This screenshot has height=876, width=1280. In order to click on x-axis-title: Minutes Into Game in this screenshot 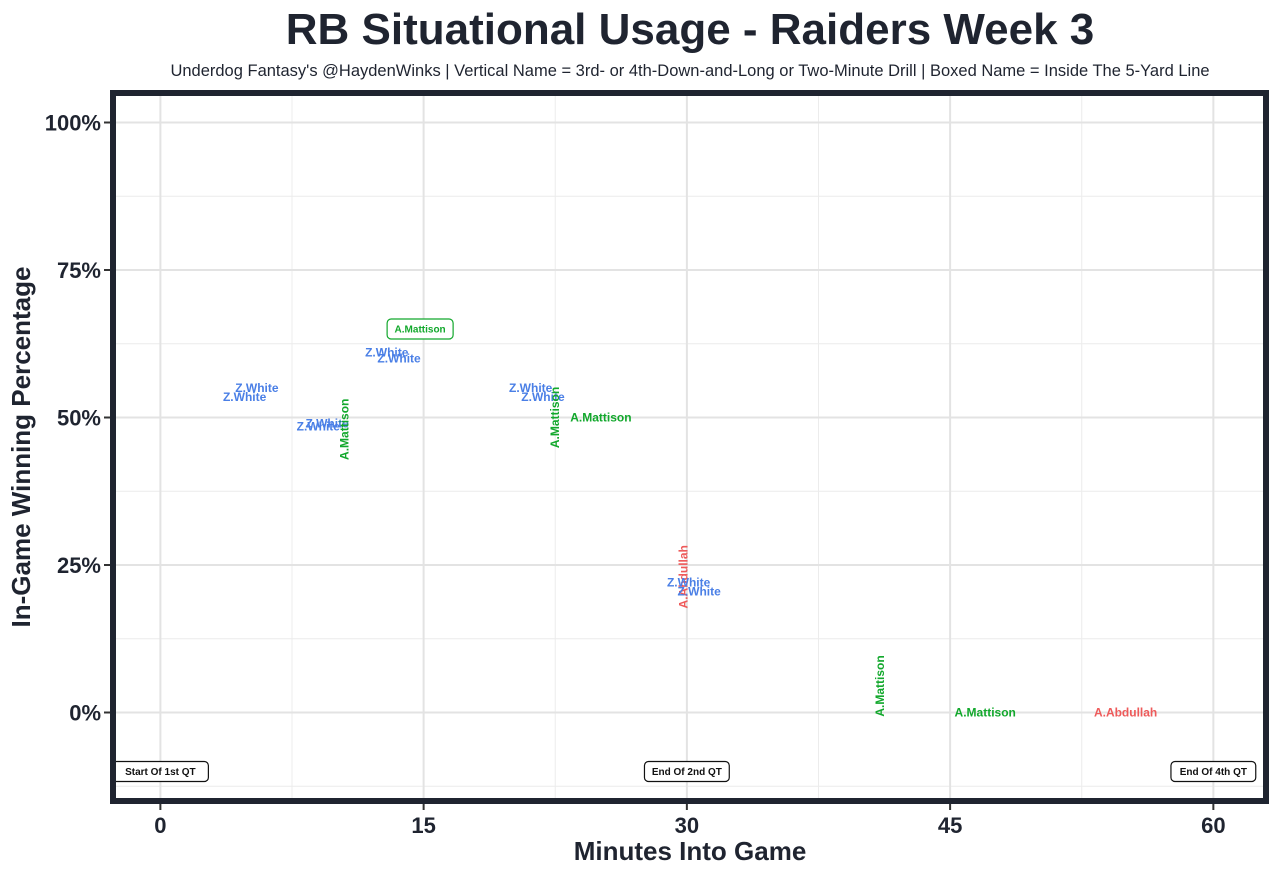, I will do `click(690, 851)`.